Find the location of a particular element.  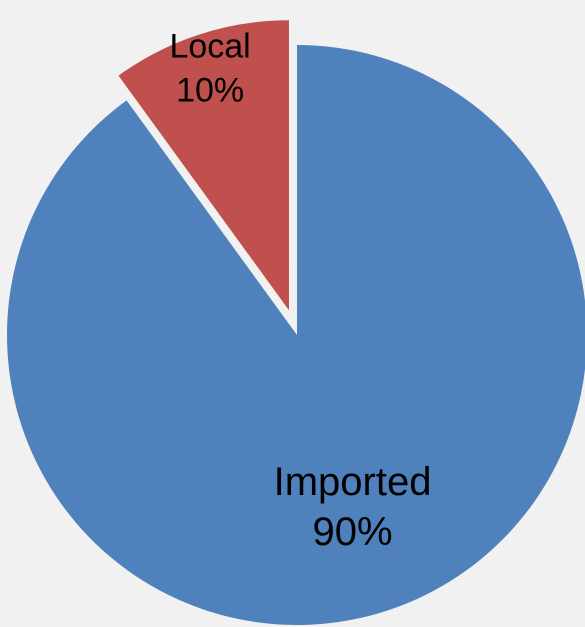

slice-label-local: Local is located at coordinates (209, 46).